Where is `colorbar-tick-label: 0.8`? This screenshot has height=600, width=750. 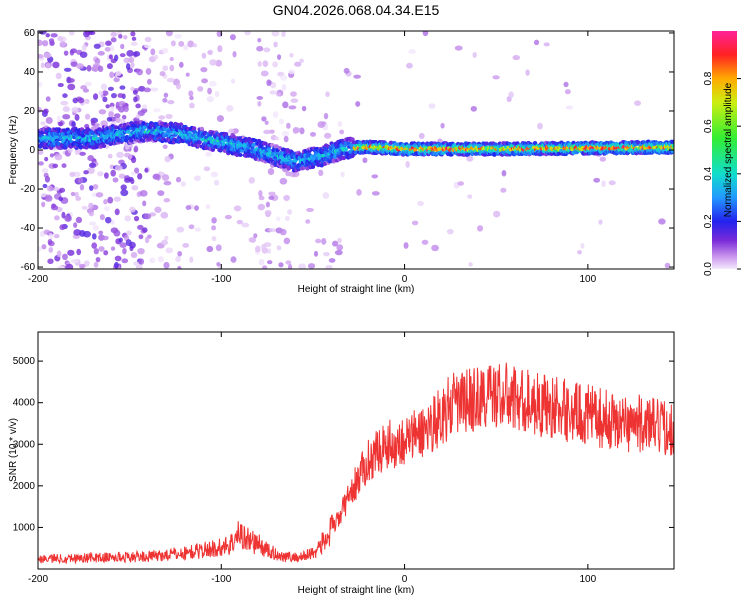 colorbar-tick-label: 0.8 is located at coordinates (708, 78).